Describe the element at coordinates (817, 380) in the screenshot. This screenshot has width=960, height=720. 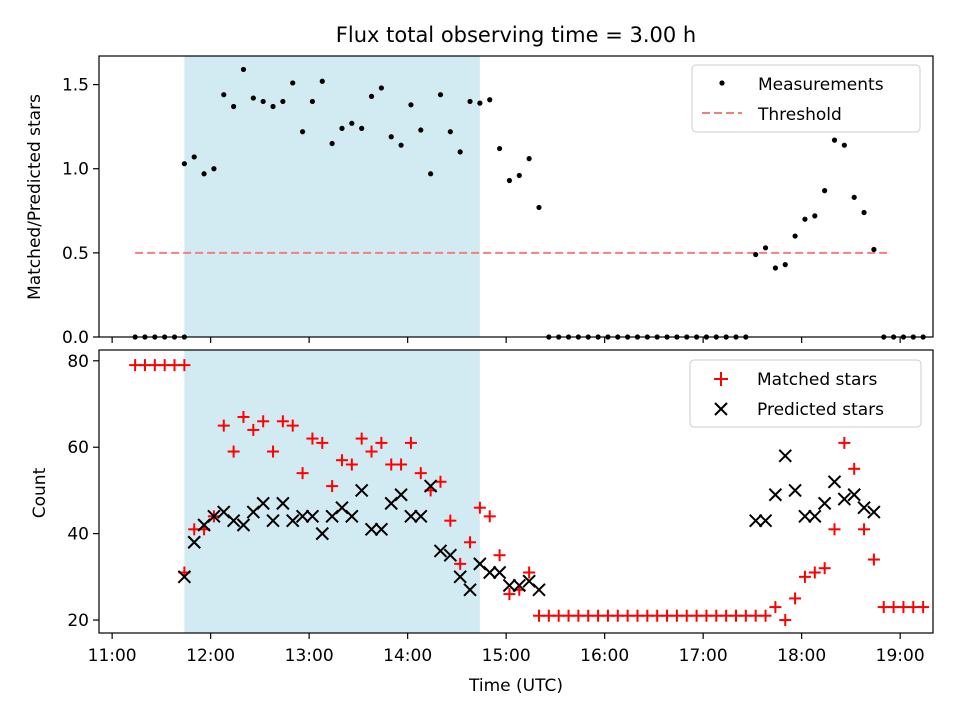
I see `legend-matched-label: Matched stars` at that location.